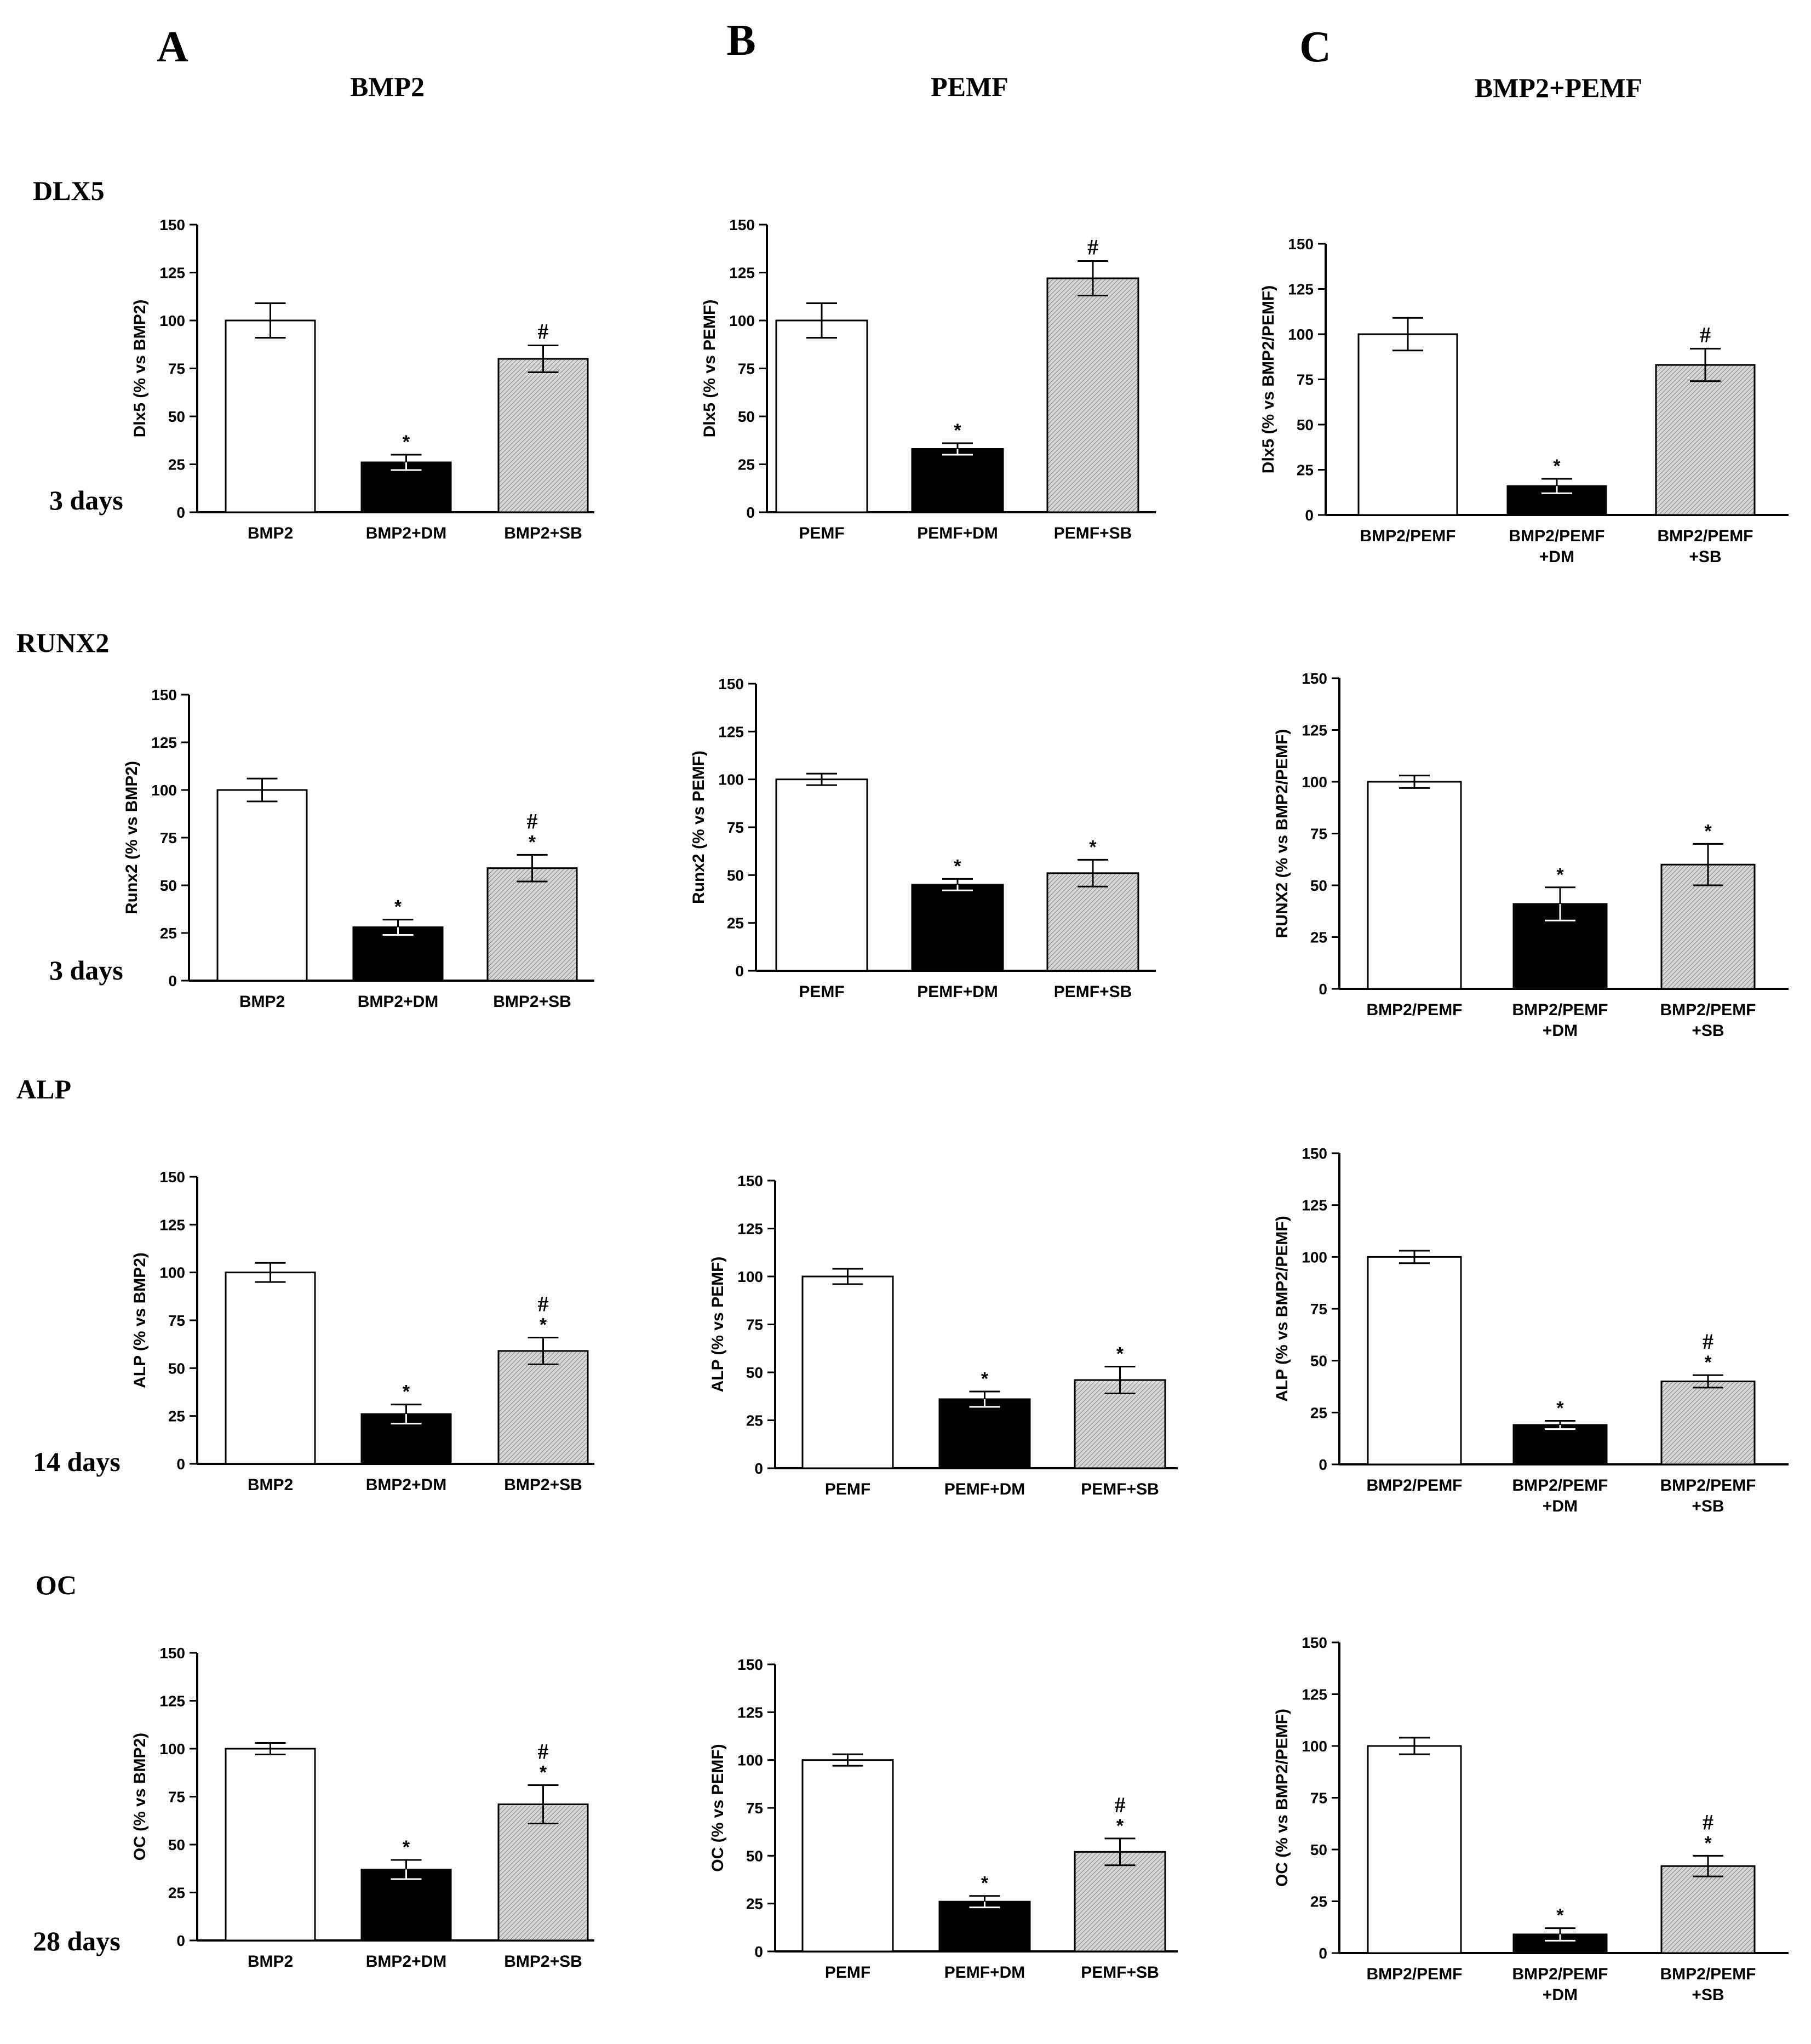 This screenshot has width=1811, height=2044. I want to click on row-label-runx2: RUNX2, so click(62, 642).